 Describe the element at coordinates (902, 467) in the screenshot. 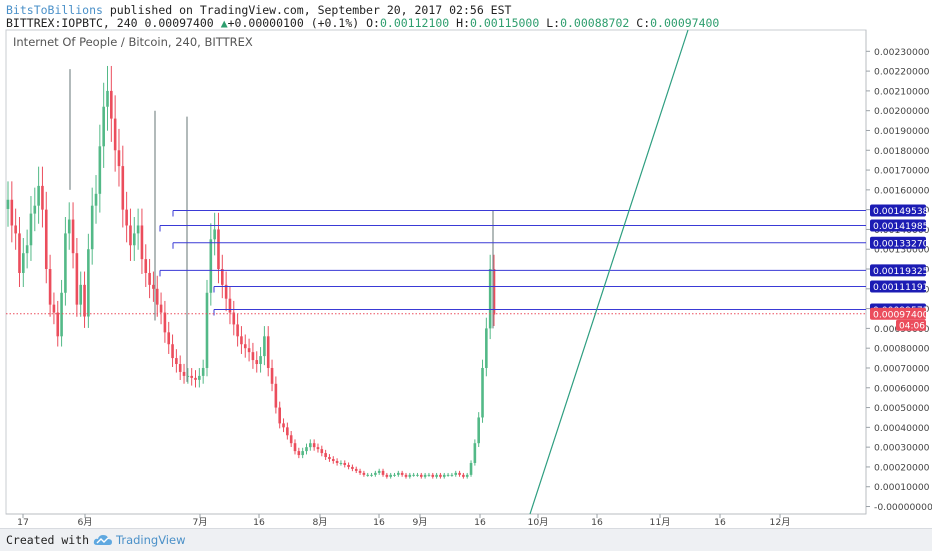

I see `price-tick-label: 0.00020000` at that location.